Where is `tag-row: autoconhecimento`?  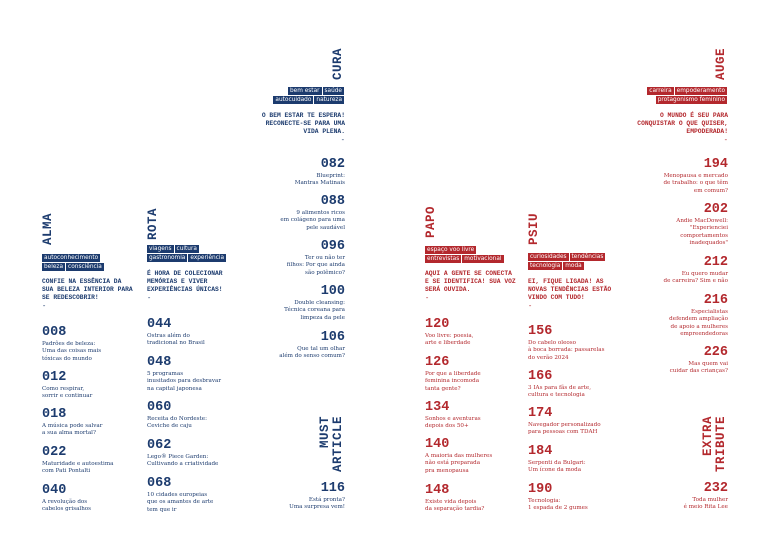 tag-row: autoconhecimento is located at coordinates (71, 258).